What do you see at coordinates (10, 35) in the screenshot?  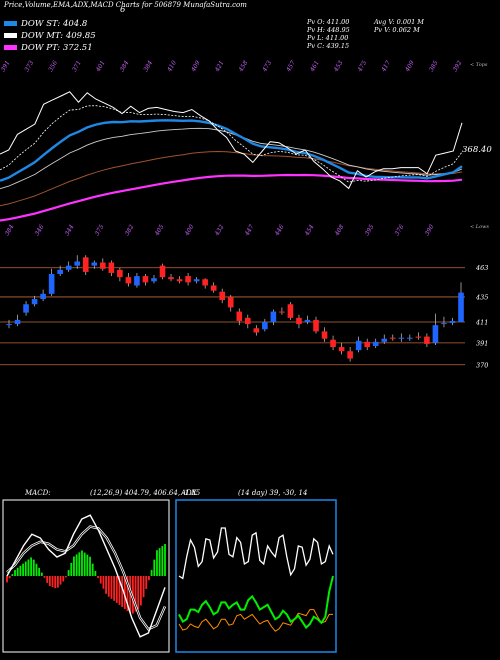 I see `dow-mt-swatch` at bounding box center [10, 35].